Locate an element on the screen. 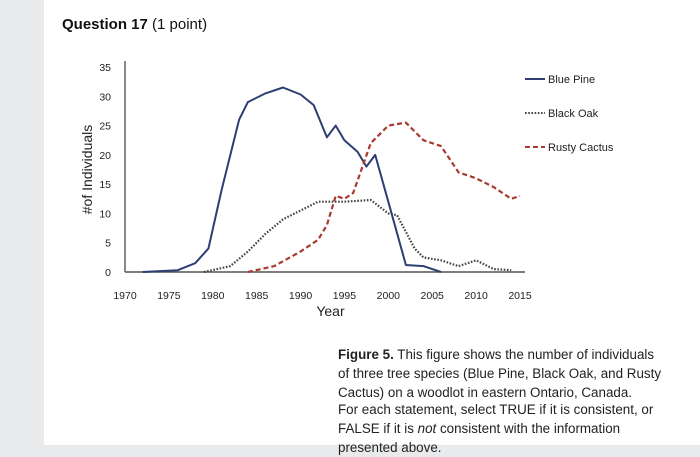 This screenshot has height=457, width=700. question-header: Question 17 (1 point) is located at coordinates (134, 24).